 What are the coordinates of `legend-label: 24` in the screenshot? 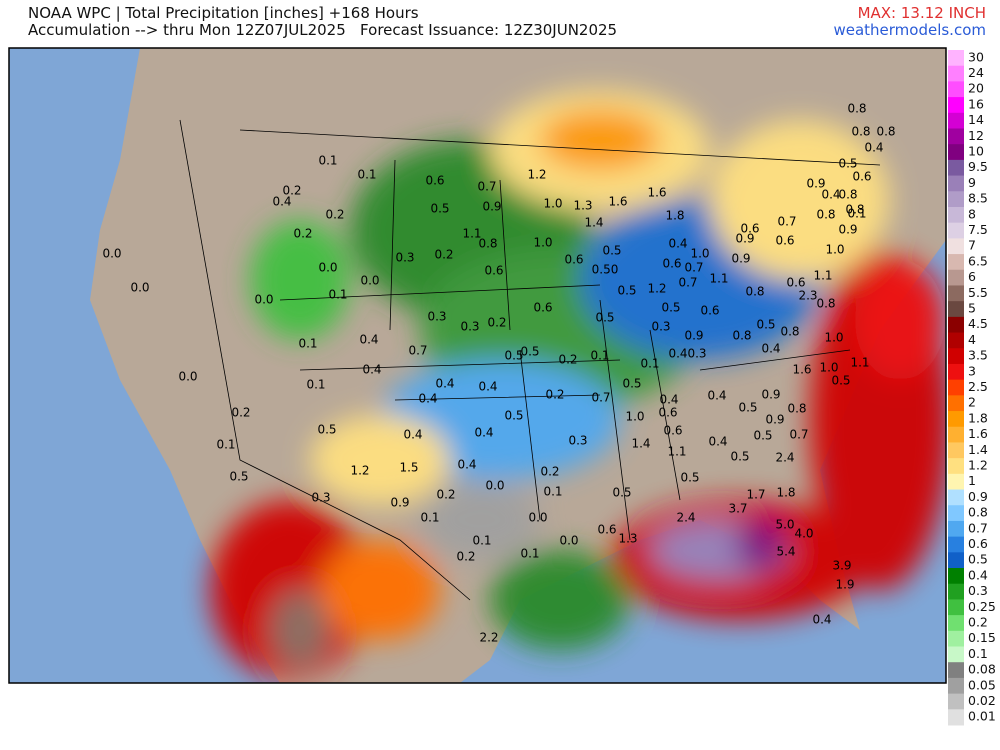 It's located at (976, 72).